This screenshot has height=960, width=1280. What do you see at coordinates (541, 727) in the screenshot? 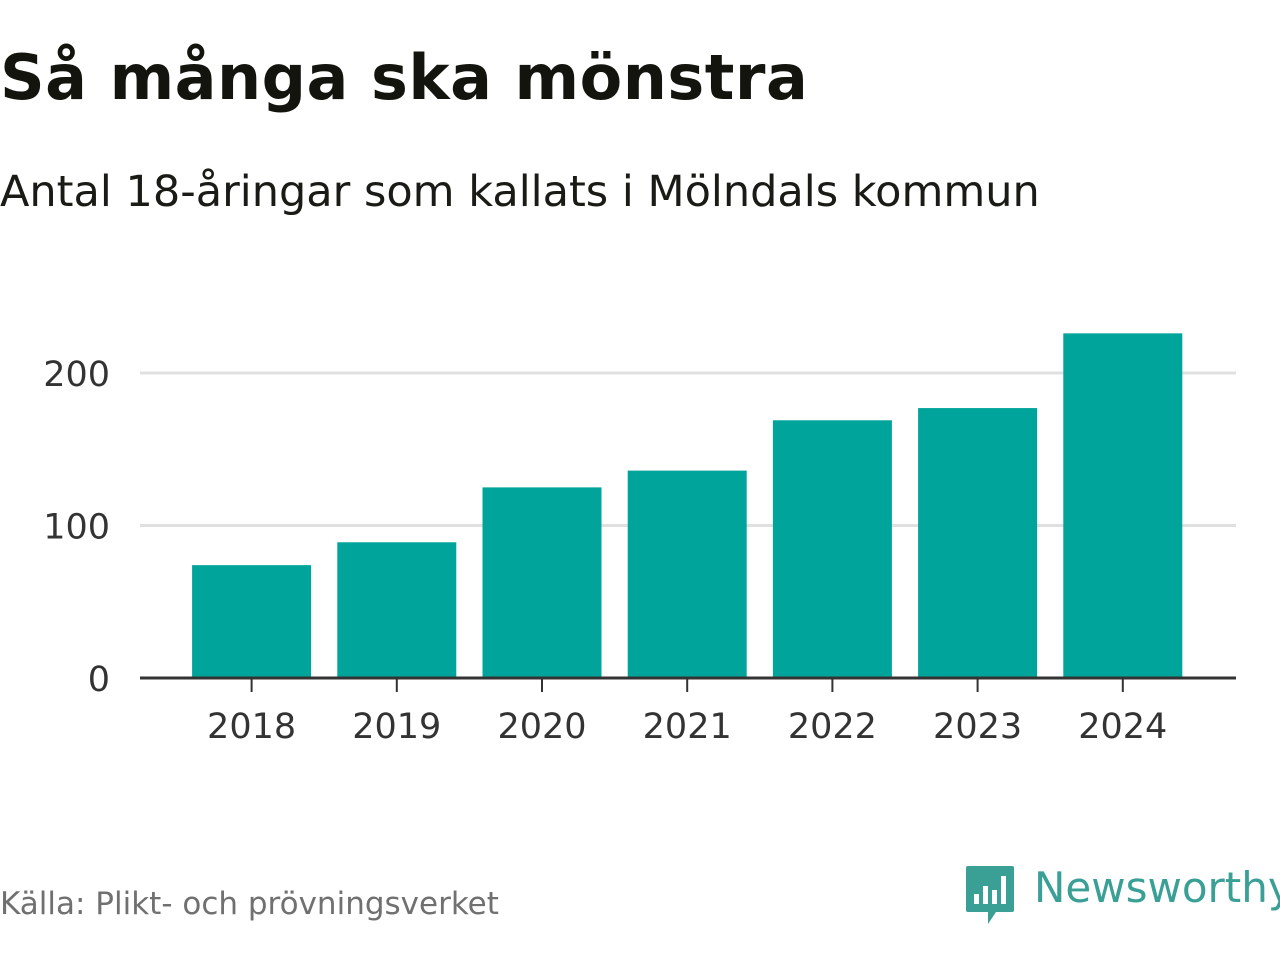
I see `x-tick-label-2020: 2020` at bounding box center [541, 727].